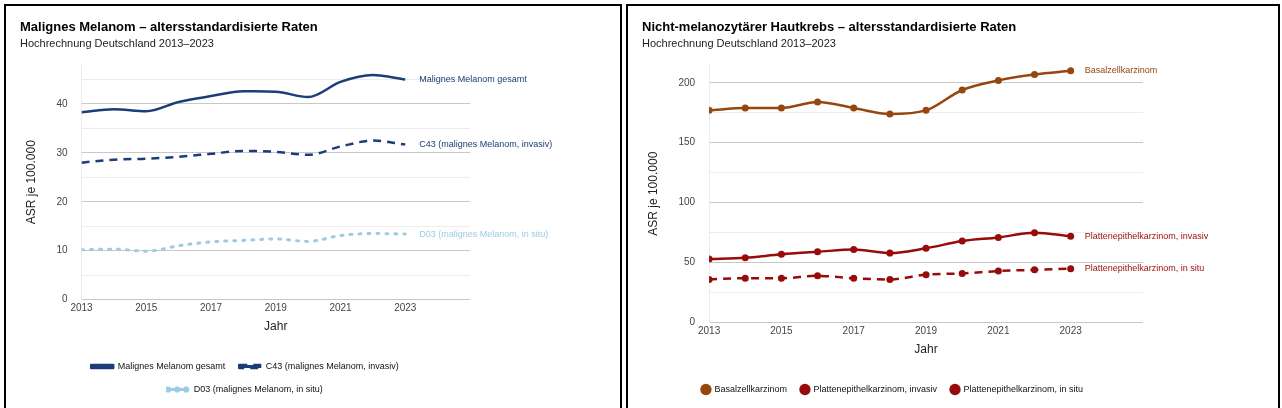 The image size is (1282, 408). I want to click on y-tick-label: 200, so click(687, 82).